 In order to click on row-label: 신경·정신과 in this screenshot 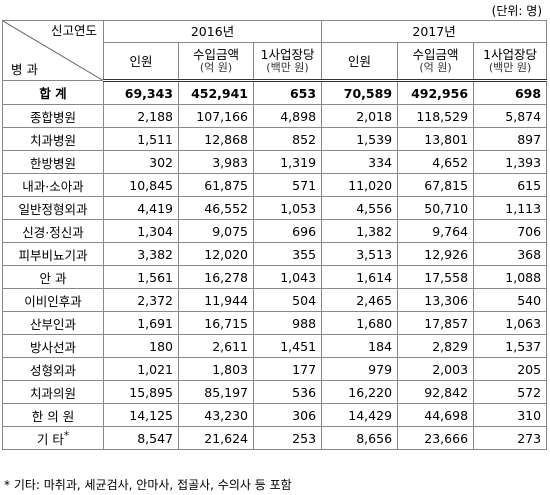, I will do `click(53, 231)`.